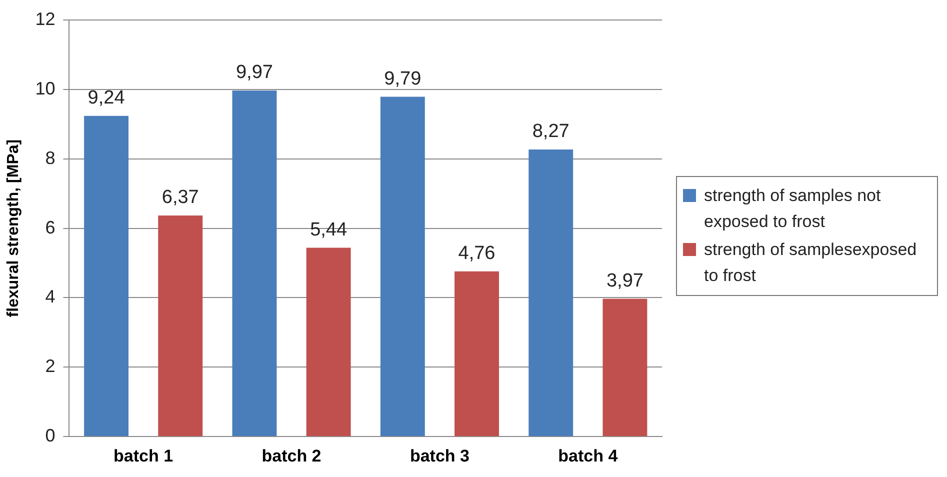 This screenshot has height=477, width=947. What do you see at coordinates (180, 197) in the screenshot?
I see `data-label: 6,37` at bounding box center [180, 197].